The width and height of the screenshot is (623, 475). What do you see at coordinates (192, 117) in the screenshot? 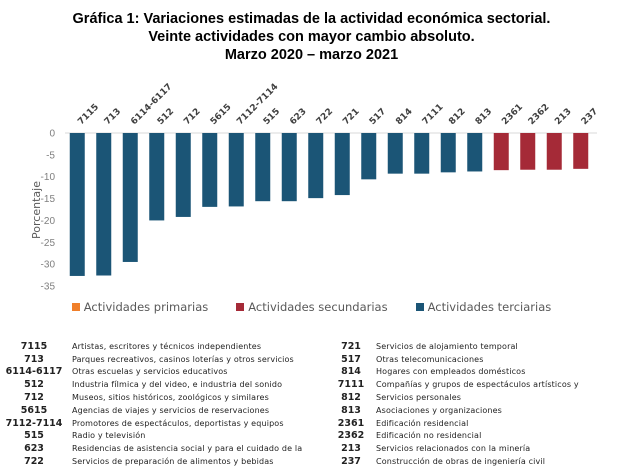
I see `x-tick-label: 712` at bounding box center [192, 117].